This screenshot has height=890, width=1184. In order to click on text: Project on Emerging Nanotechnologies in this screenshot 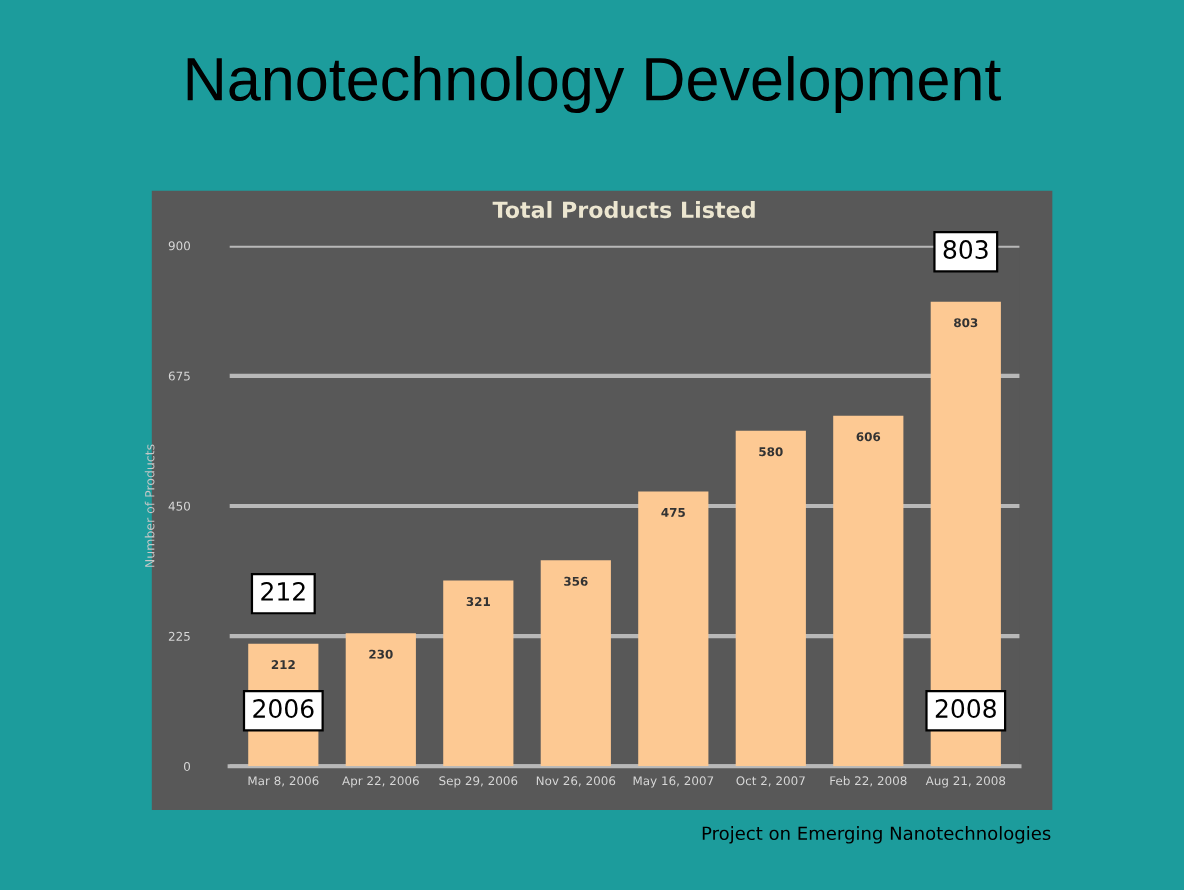, I will do `click(876, 835)`.